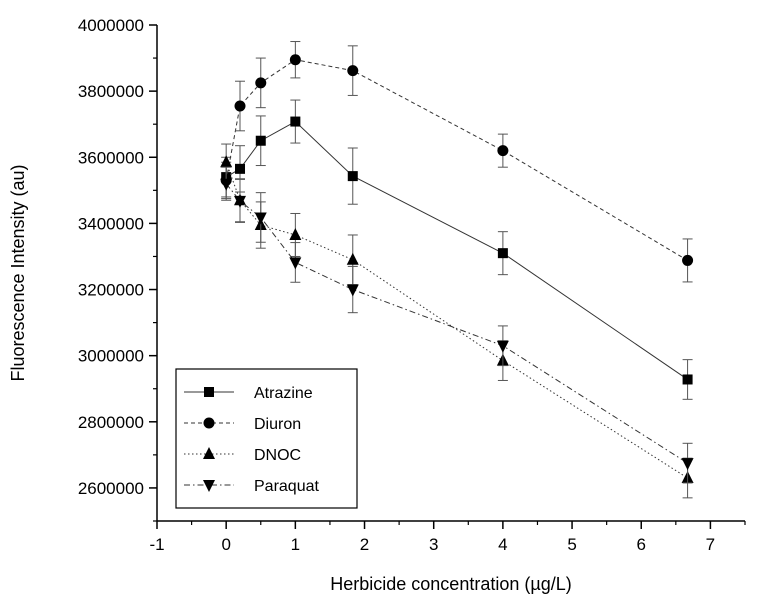 Image resolution: width=760 pixels, height=597 pixels. I want to click on legend-label: Atrazine, so click(283, 393).